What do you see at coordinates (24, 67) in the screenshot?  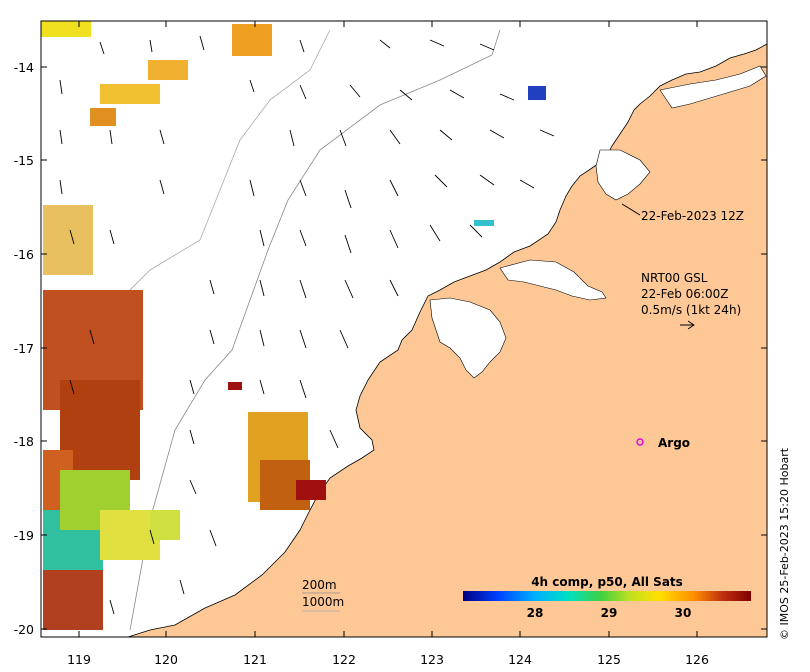 I see `y-tick-label: -14` at bounding box center [24, 67].